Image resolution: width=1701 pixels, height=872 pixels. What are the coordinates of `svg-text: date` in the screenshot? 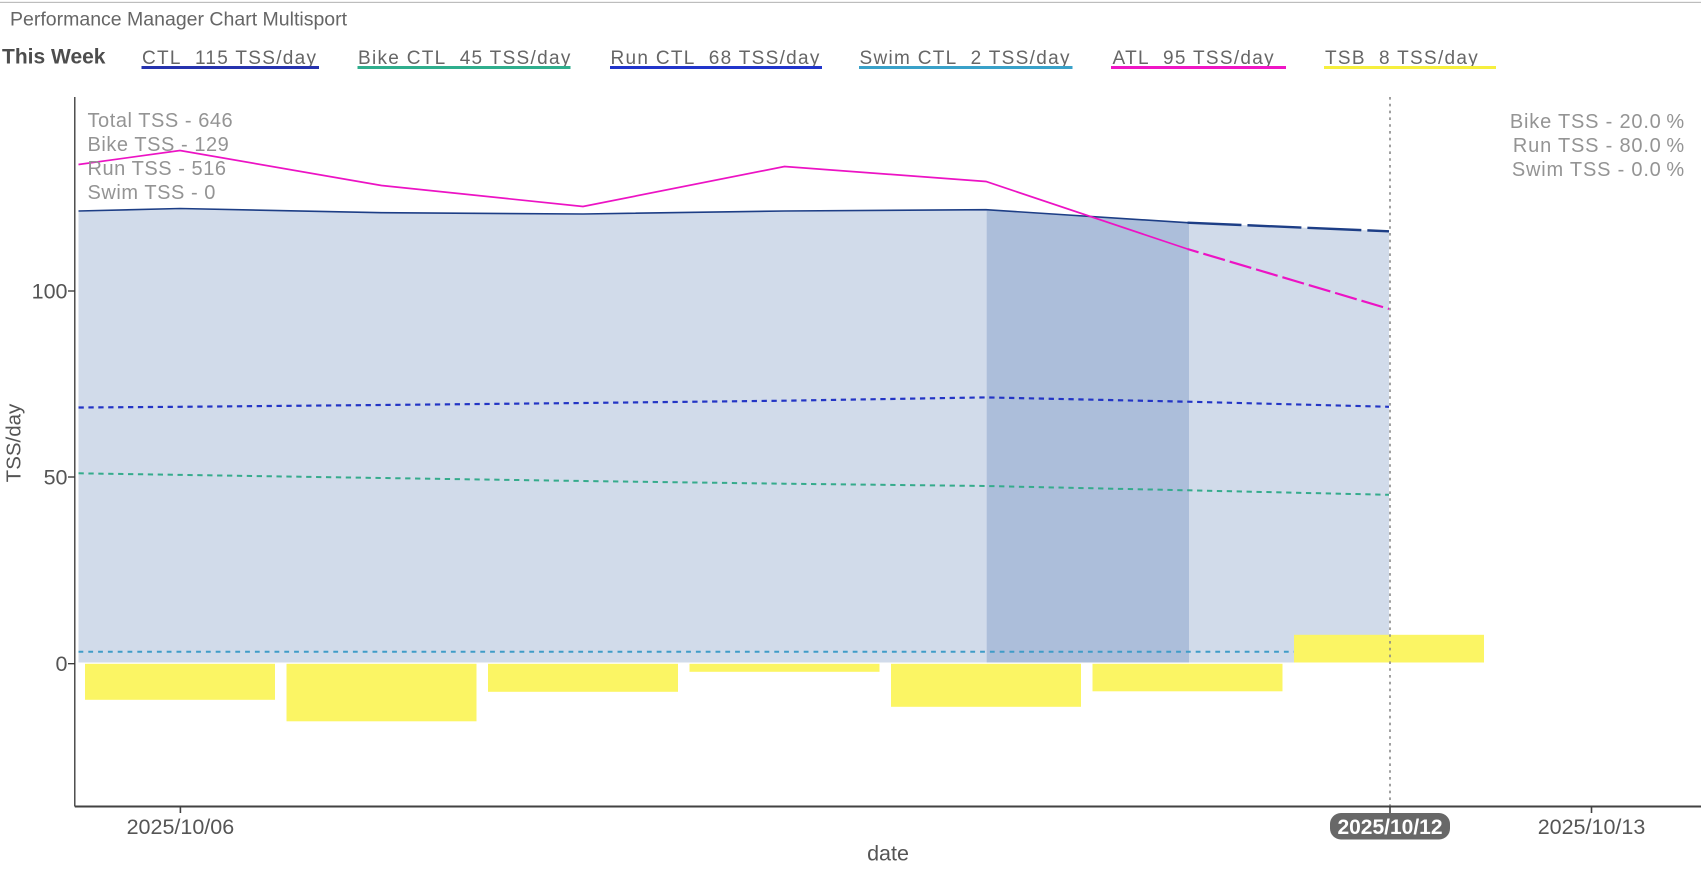 It's located at (888, 854).